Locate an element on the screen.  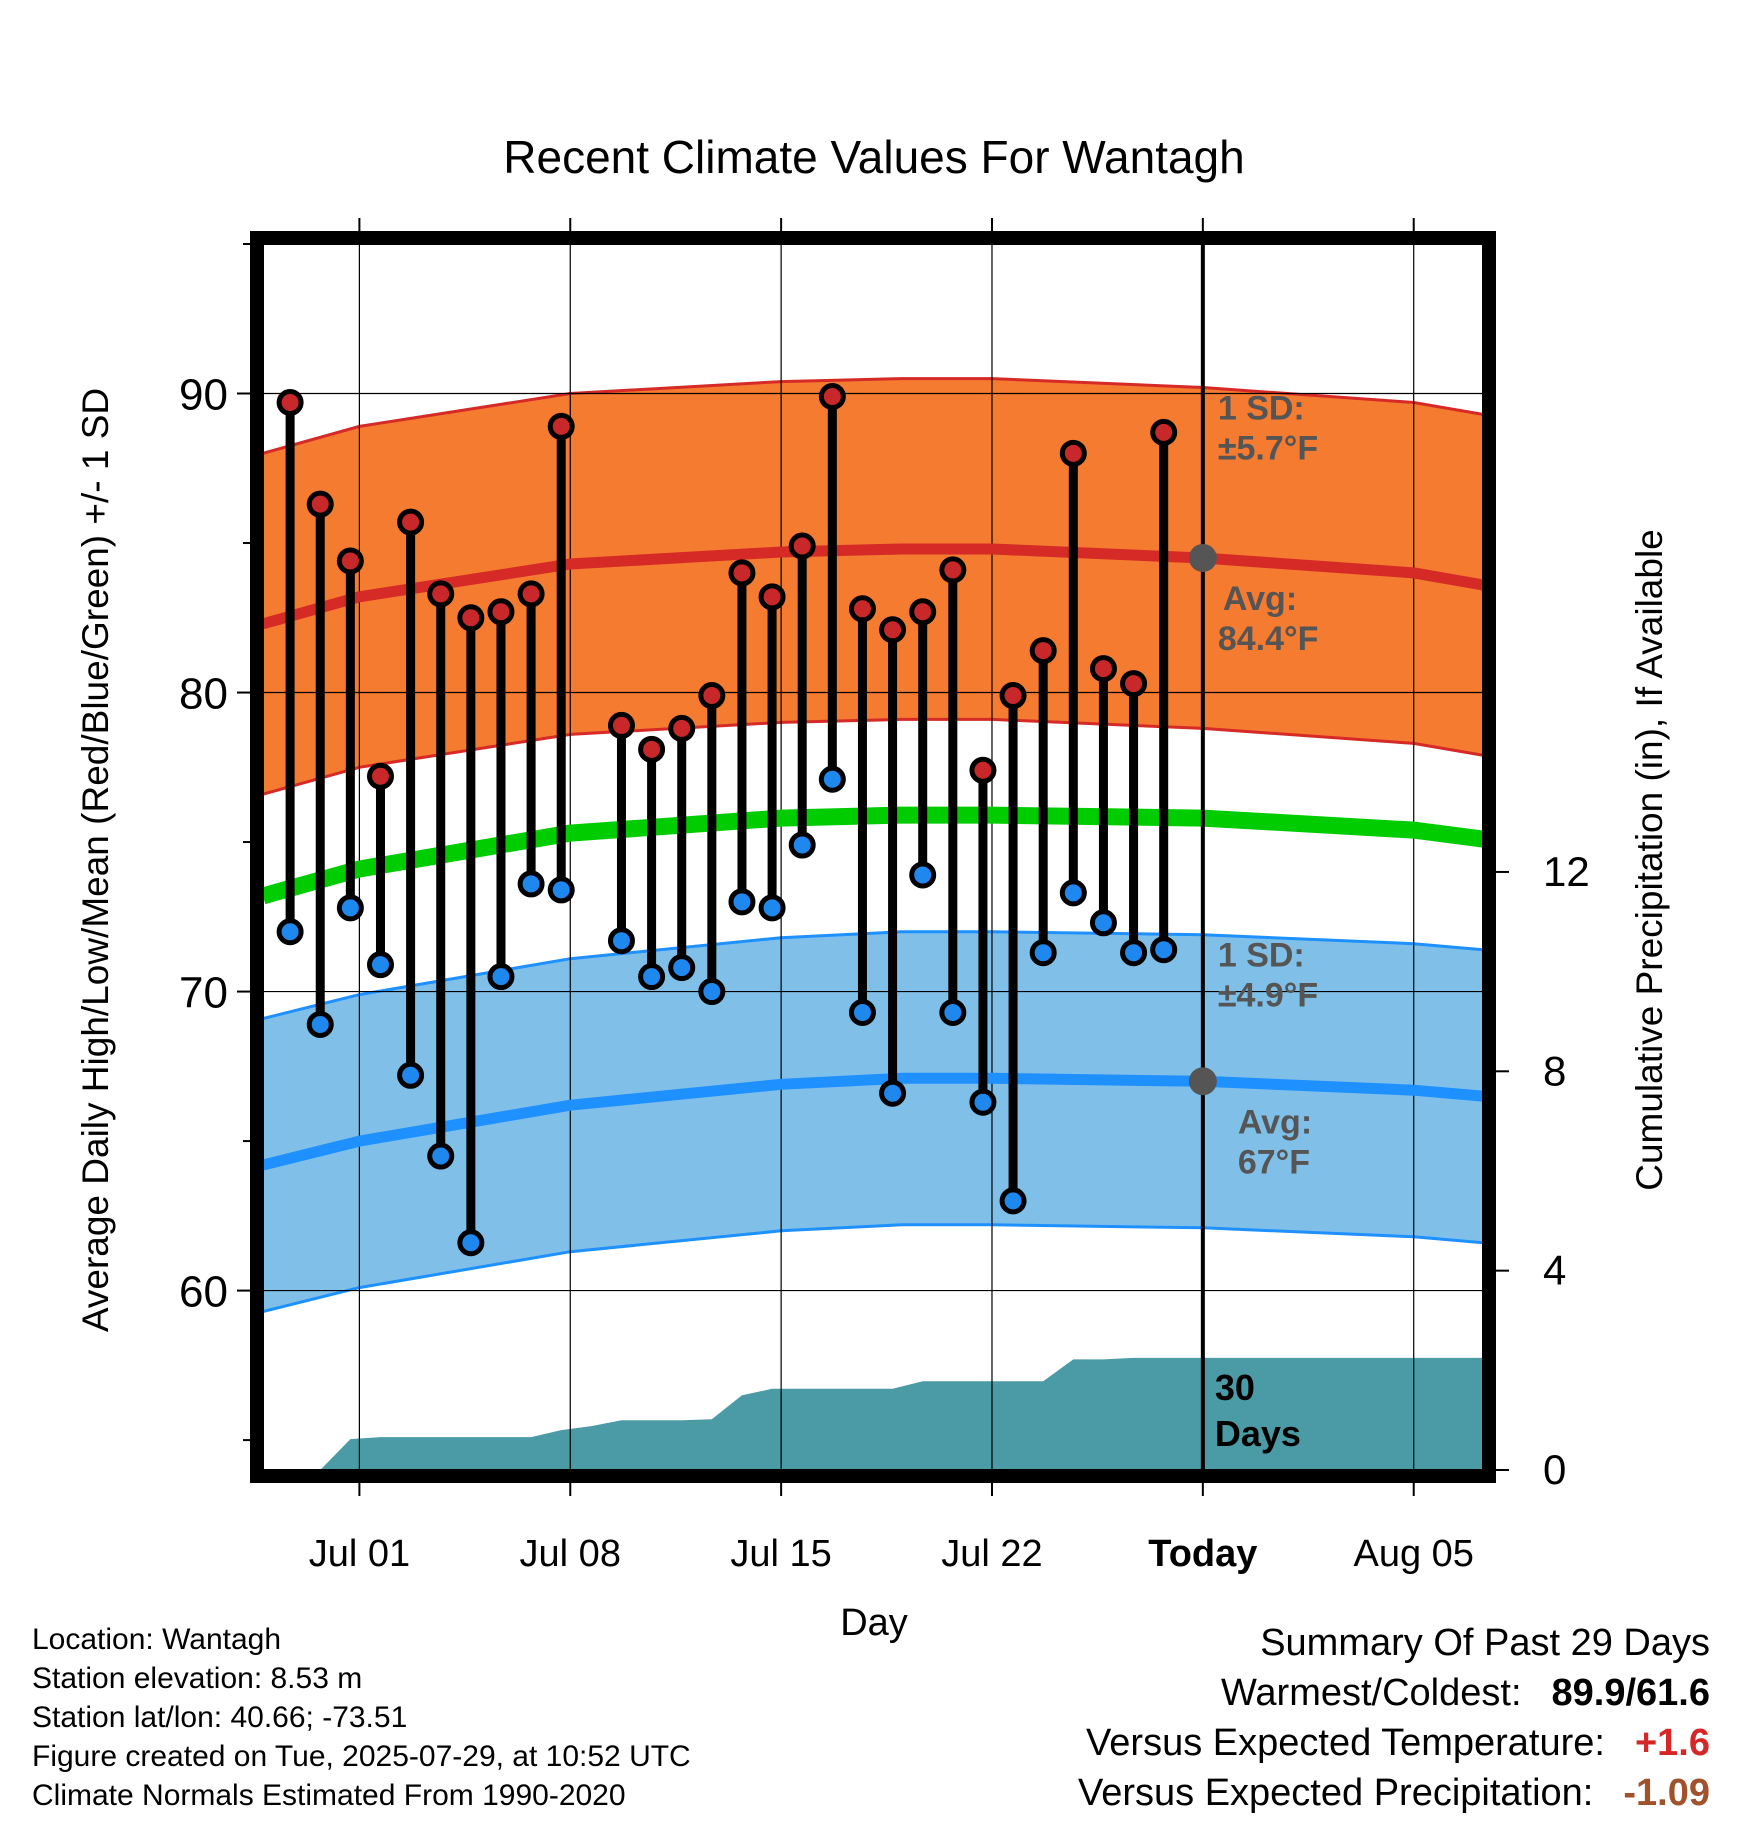
low-avg-value: 67°F is located at coordinates (1274, 1162).